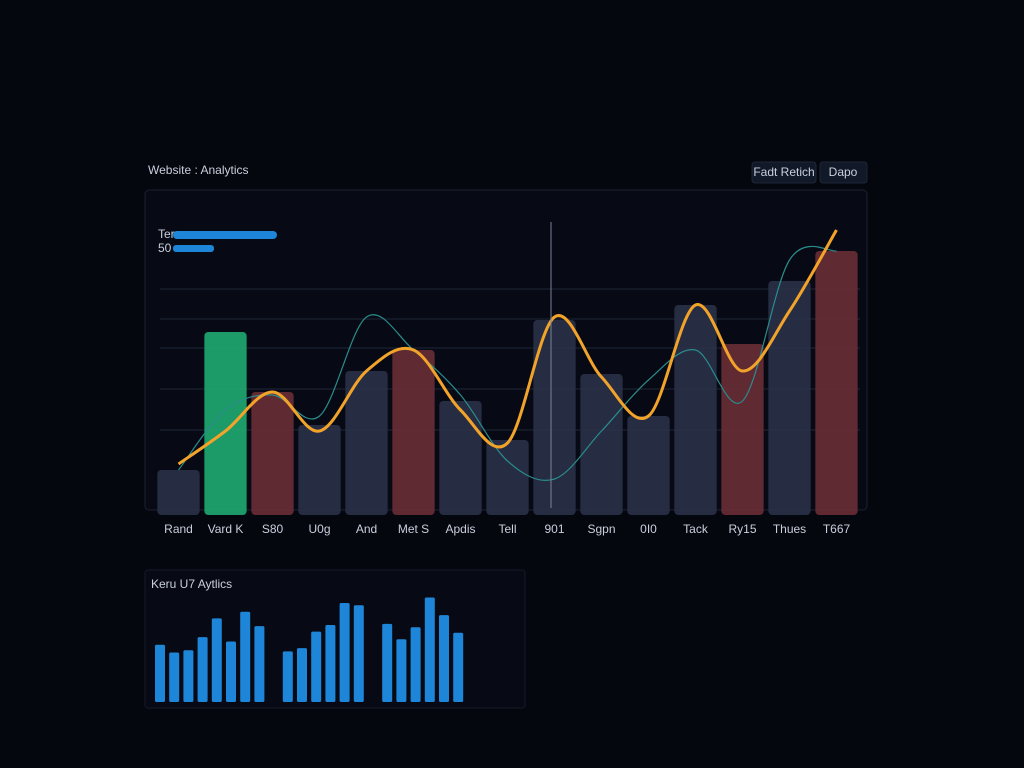 The image size is (1024, 768). What do you see at coordinates (166, 234) in the screenshot?
I see `legend-label: Ter` at bounding box center [166, 234].